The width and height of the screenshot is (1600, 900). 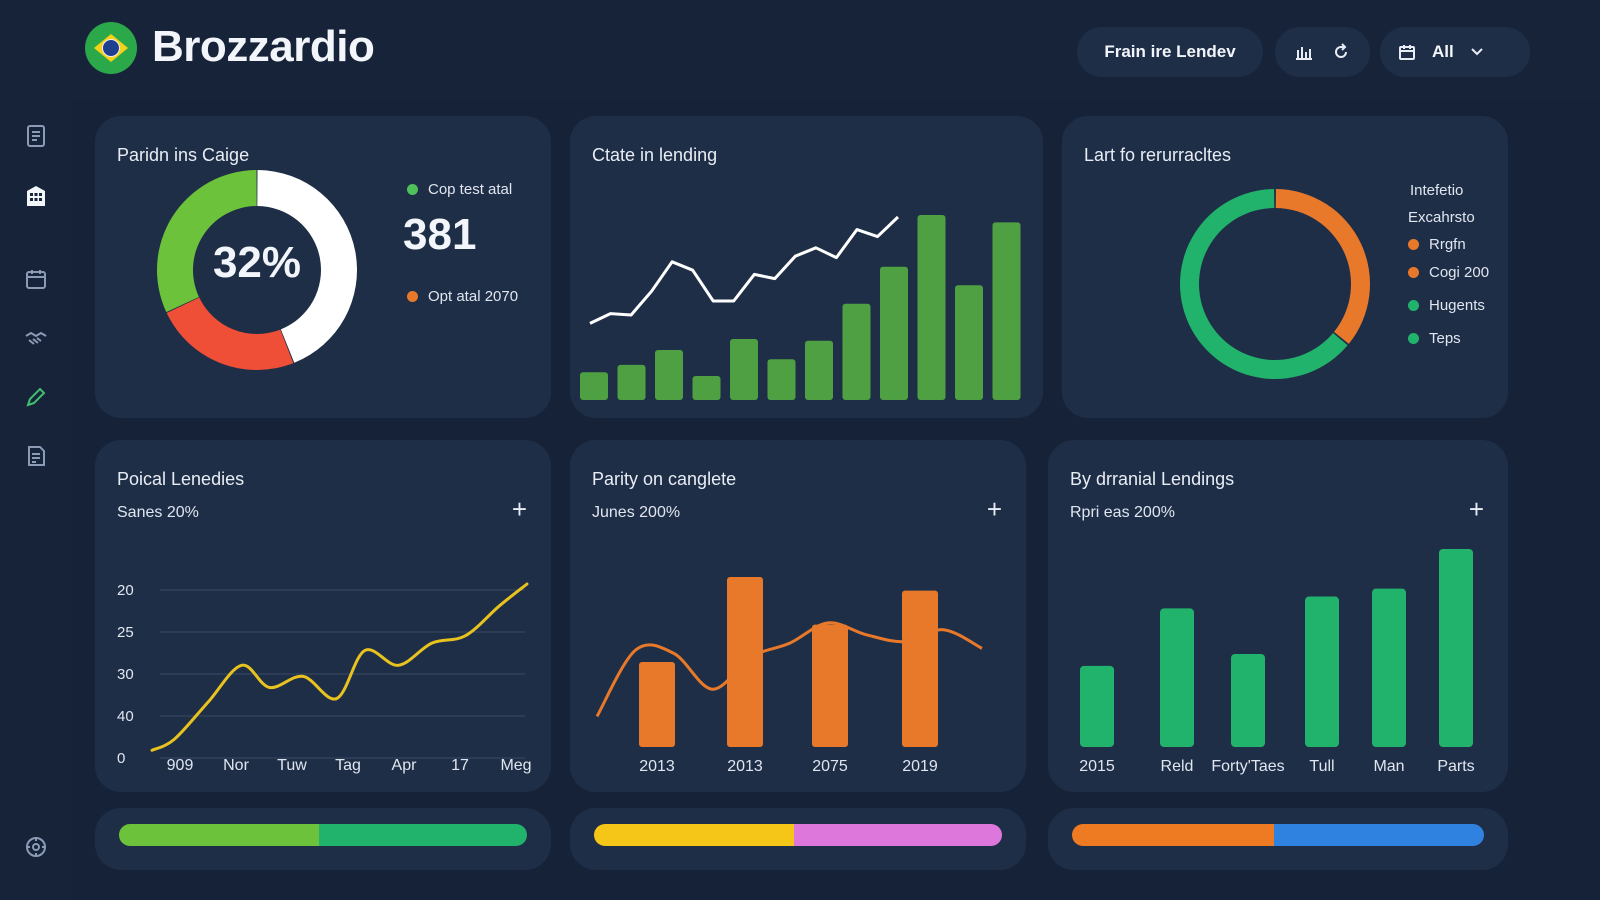 I want to click on sidebar, so click(x=36, y=500).